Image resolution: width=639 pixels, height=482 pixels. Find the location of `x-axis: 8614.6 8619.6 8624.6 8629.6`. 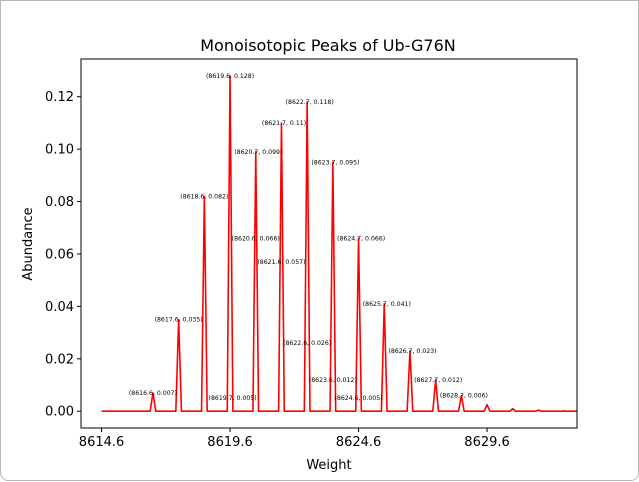

x-axis: 8614.6 8619.6 8624.6 8629.6 is located at coordinates (294, 439).